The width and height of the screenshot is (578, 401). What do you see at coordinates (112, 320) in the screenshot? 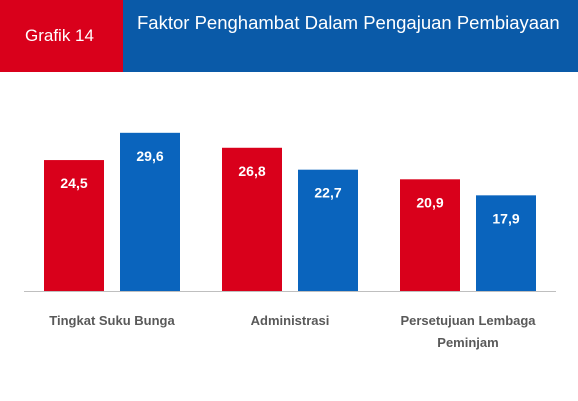
I see `category-label-1: Tingkat Suku Bunga` at bounding box center [112, 320].